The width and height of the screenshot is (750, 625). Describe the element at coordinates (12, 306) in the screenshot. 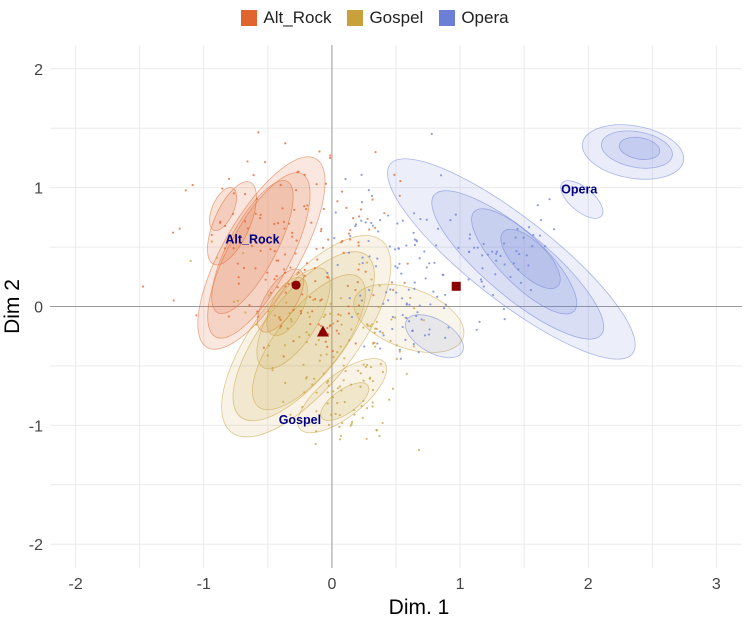

I see `y-axis-title: Dim 2` at that location.